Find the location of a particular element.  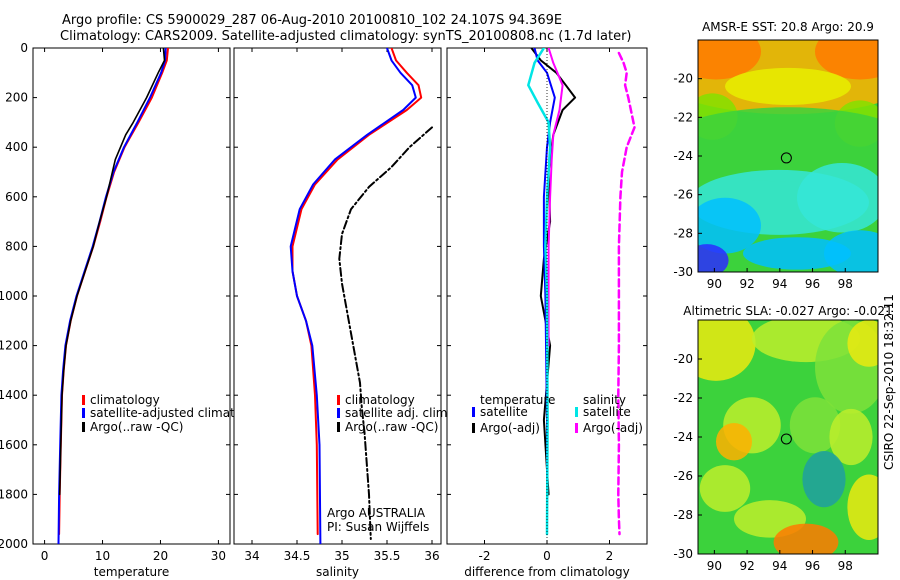

y-tick-label: 1200 is located at coordinates (14, 346).